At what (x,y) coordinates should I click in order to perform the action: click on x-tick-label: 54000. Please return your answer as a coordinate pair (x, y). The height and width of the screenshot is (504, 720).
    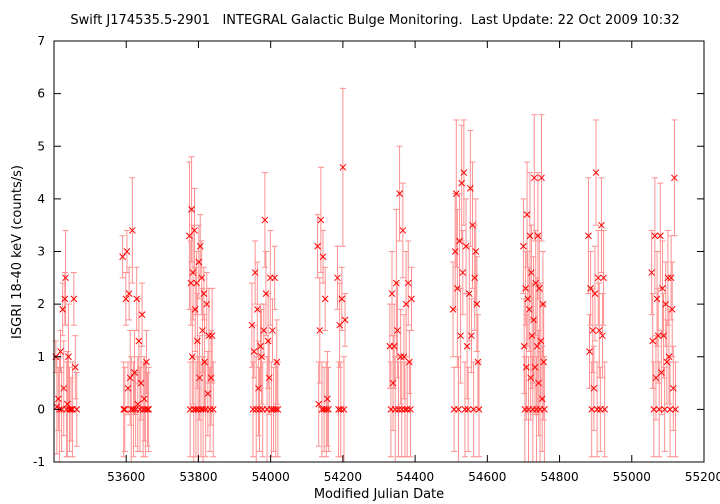
    Looking at the image, I should click on (271, 477).